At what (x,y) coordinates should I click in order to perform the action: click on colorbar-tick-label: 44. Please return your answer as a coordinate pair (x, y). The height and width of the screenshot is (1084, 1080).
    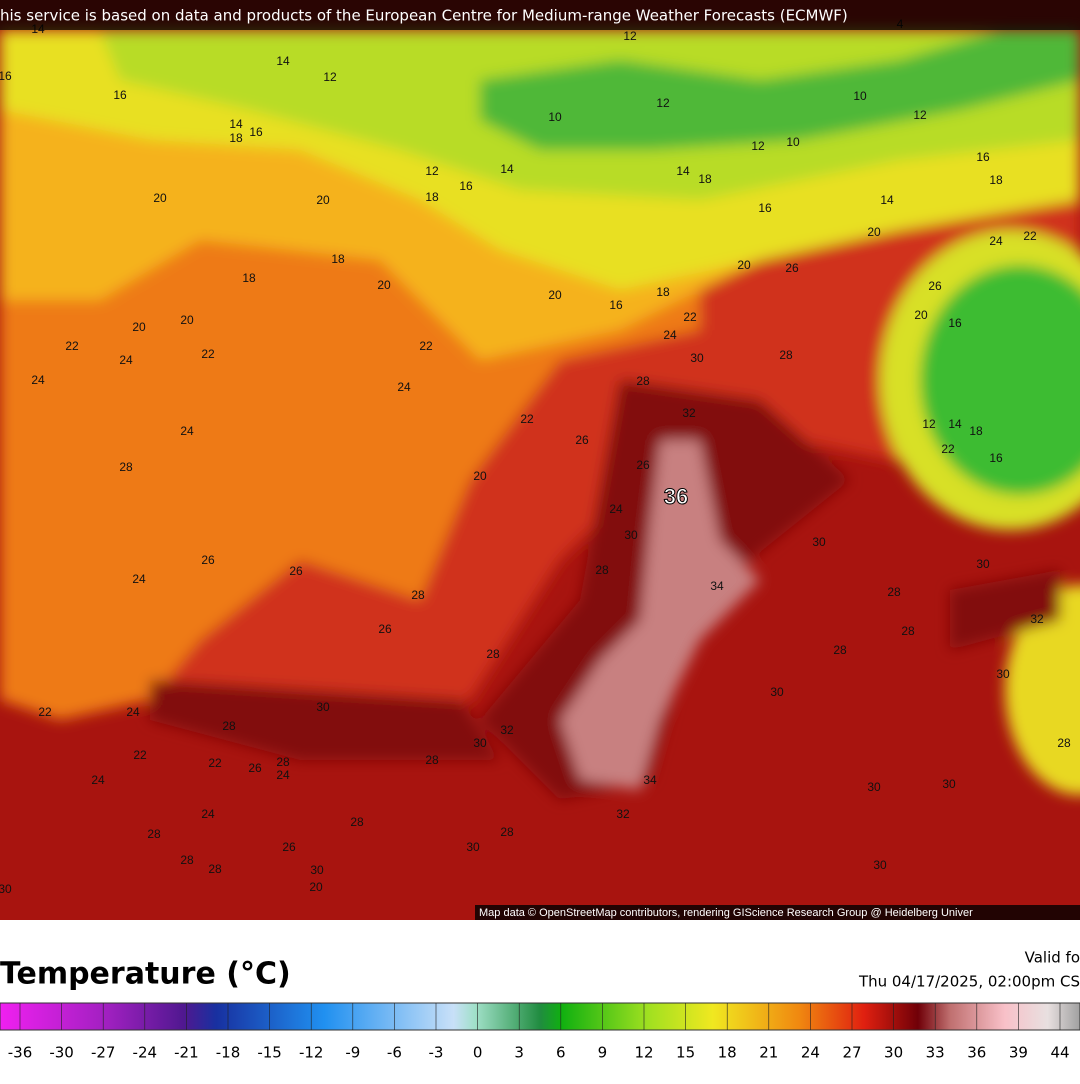
    Looking at the image, I should click on (1059, 1053).